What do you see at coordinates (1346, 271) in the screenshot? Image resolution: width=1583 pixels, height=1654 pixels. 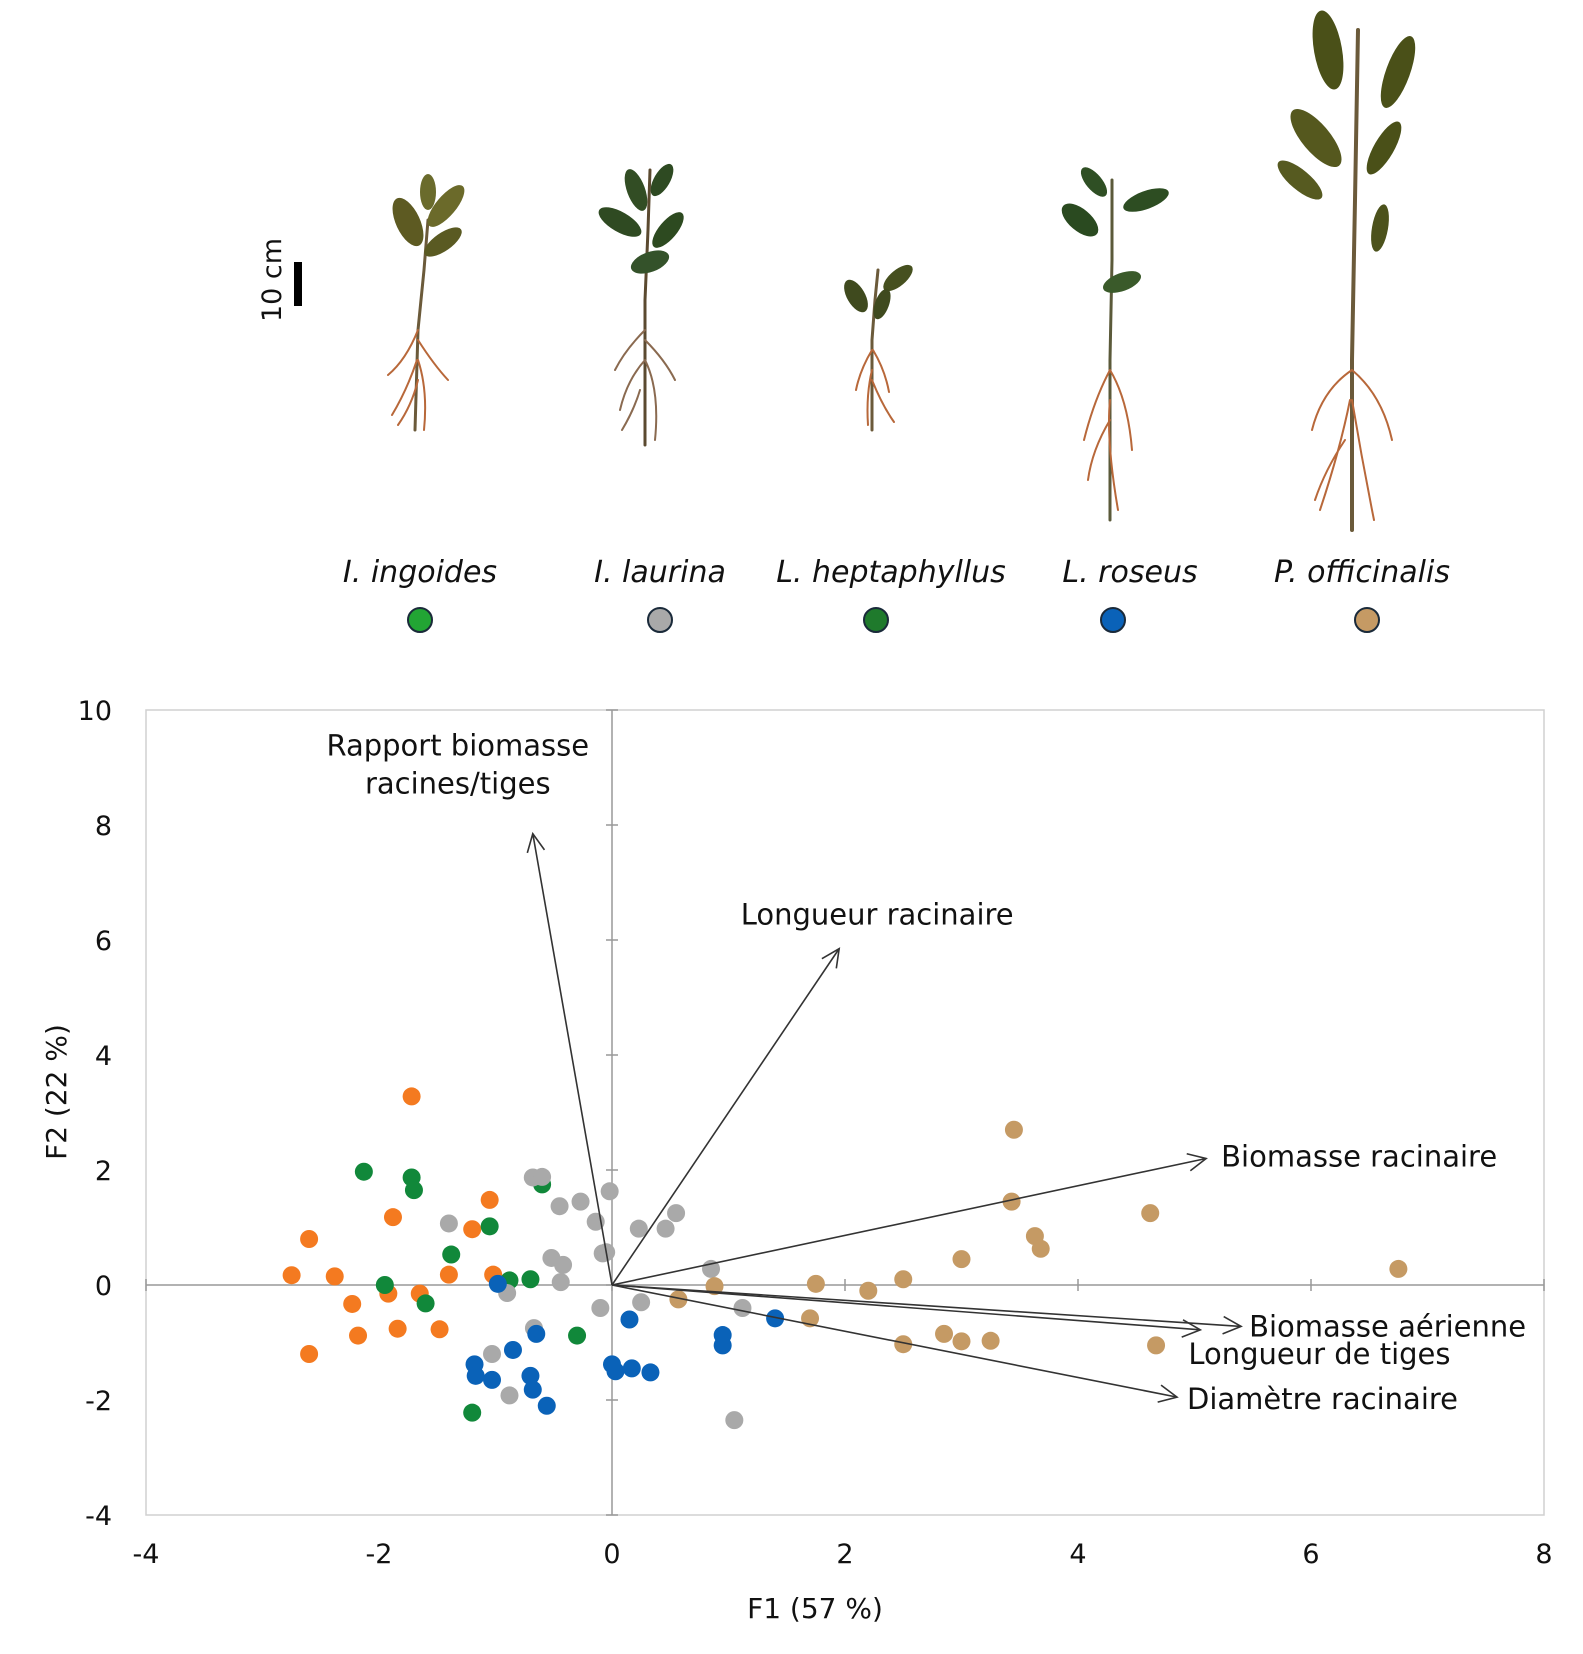 I see `seedling-photo-p-officinalis` at bounding box center [1346, 271].